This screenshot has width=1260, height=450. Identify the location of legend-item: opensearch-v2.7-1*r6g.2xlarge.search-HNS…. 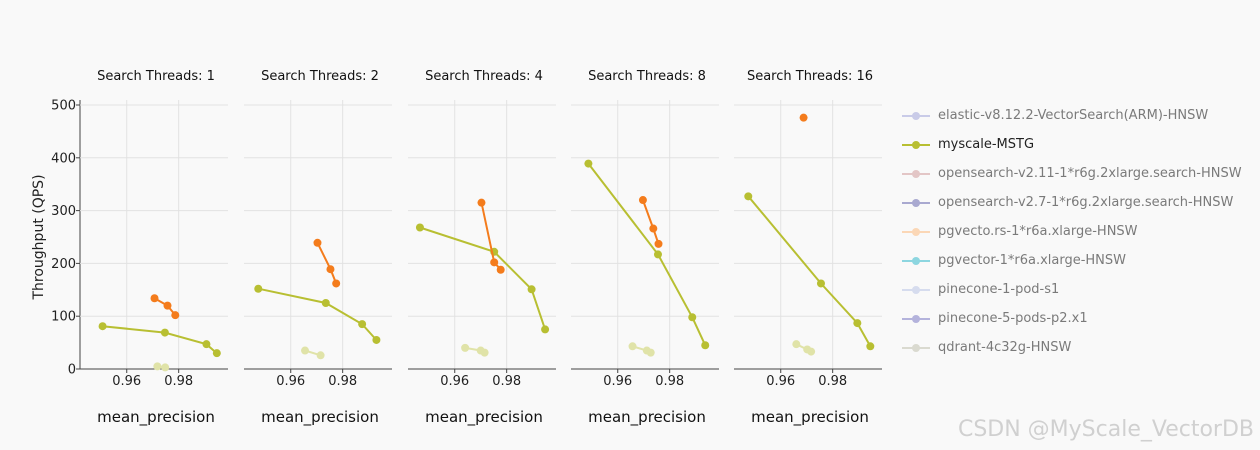
(1071, 202).